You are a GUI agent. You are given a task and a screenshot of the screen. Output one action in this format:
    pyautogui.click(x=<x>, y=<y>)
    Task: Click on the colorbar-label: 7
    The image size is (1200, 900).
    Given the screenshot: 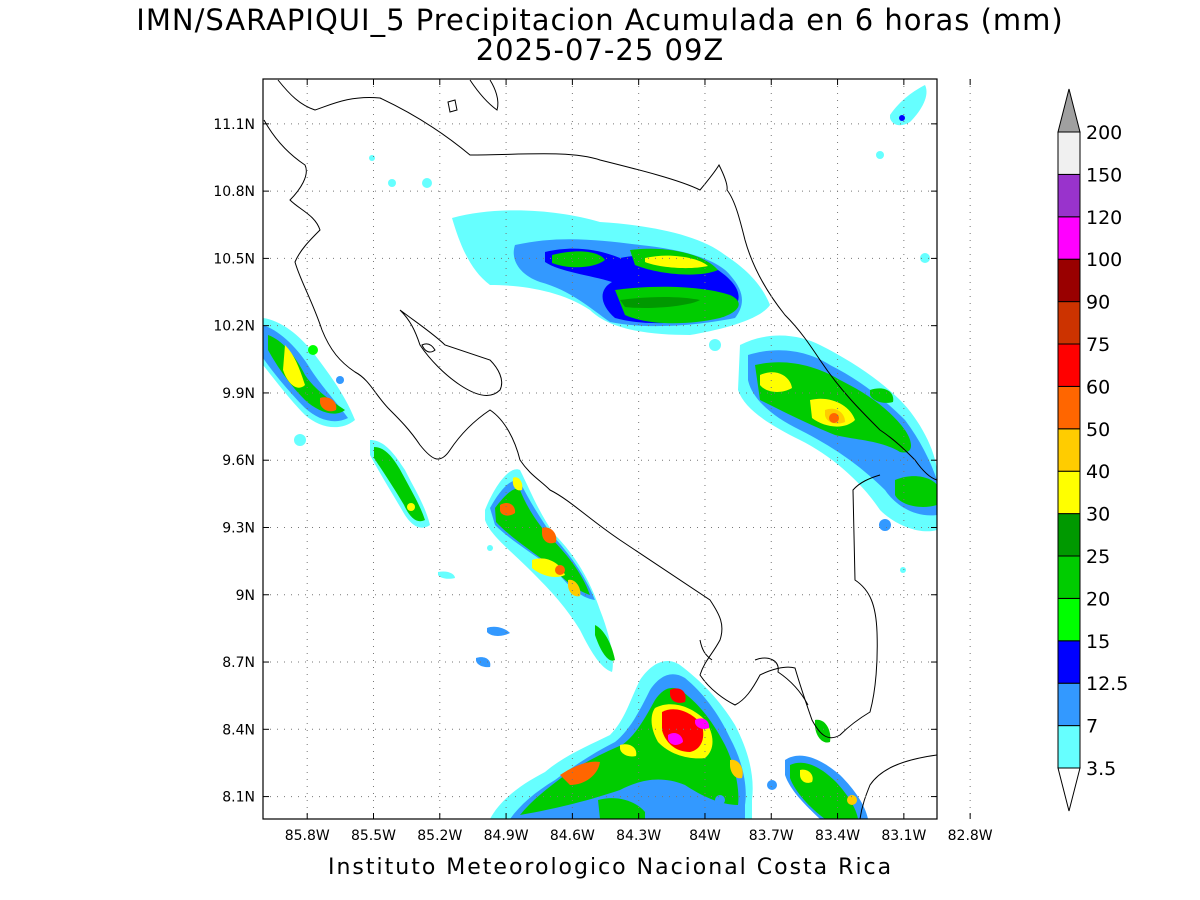 What is the action you would take?
    pyautogui.click(x=1092, y=727)
    